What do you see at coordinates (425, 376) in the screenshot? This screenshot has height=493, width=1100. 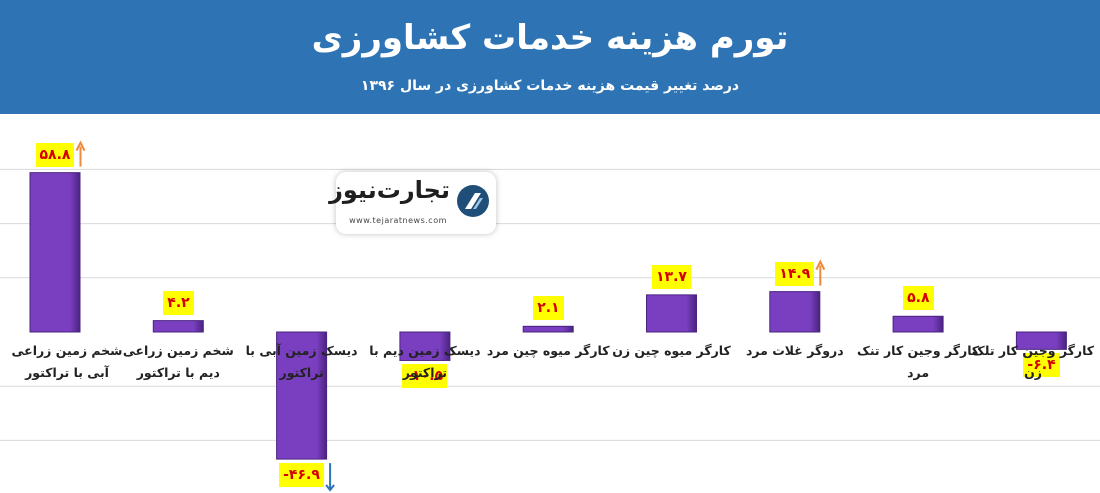 I see `data-label: -۱۰.۵` at bounding box center [425, 376].